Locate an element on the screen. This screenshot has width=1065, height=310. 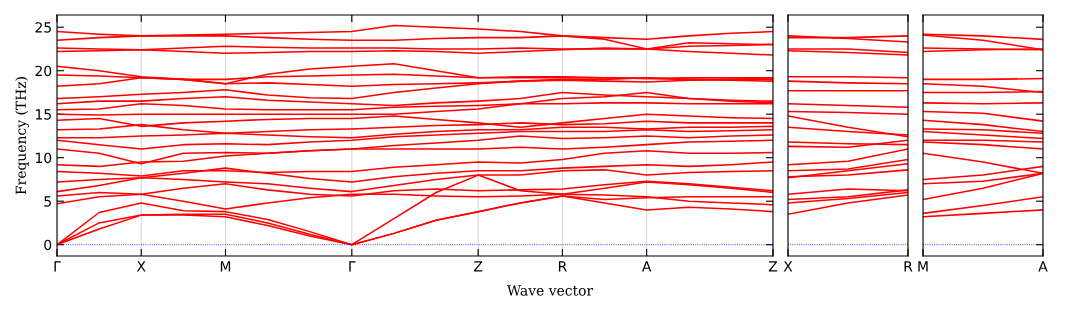
y-tick-label: 20 is located at coordinates (43, 71).